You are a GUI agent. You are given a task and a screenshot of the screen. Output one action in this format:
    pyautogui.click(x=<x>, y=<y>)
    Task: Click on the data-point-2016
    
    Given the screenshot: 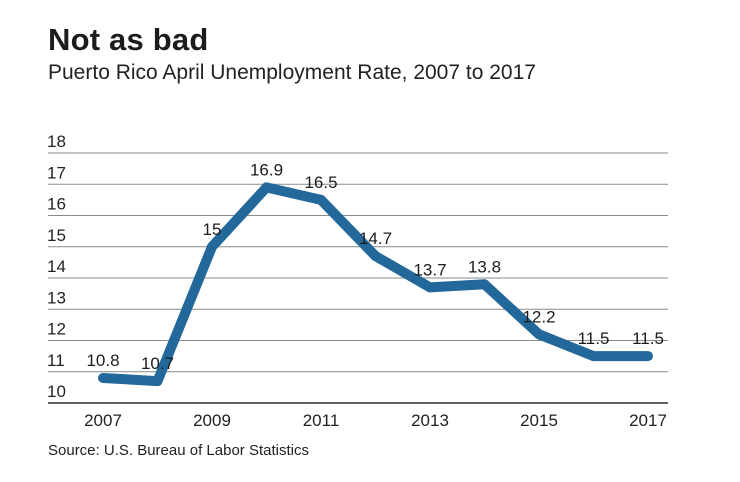 What is the action you would take?
    pyautogui.click(x=593, y=356)
    